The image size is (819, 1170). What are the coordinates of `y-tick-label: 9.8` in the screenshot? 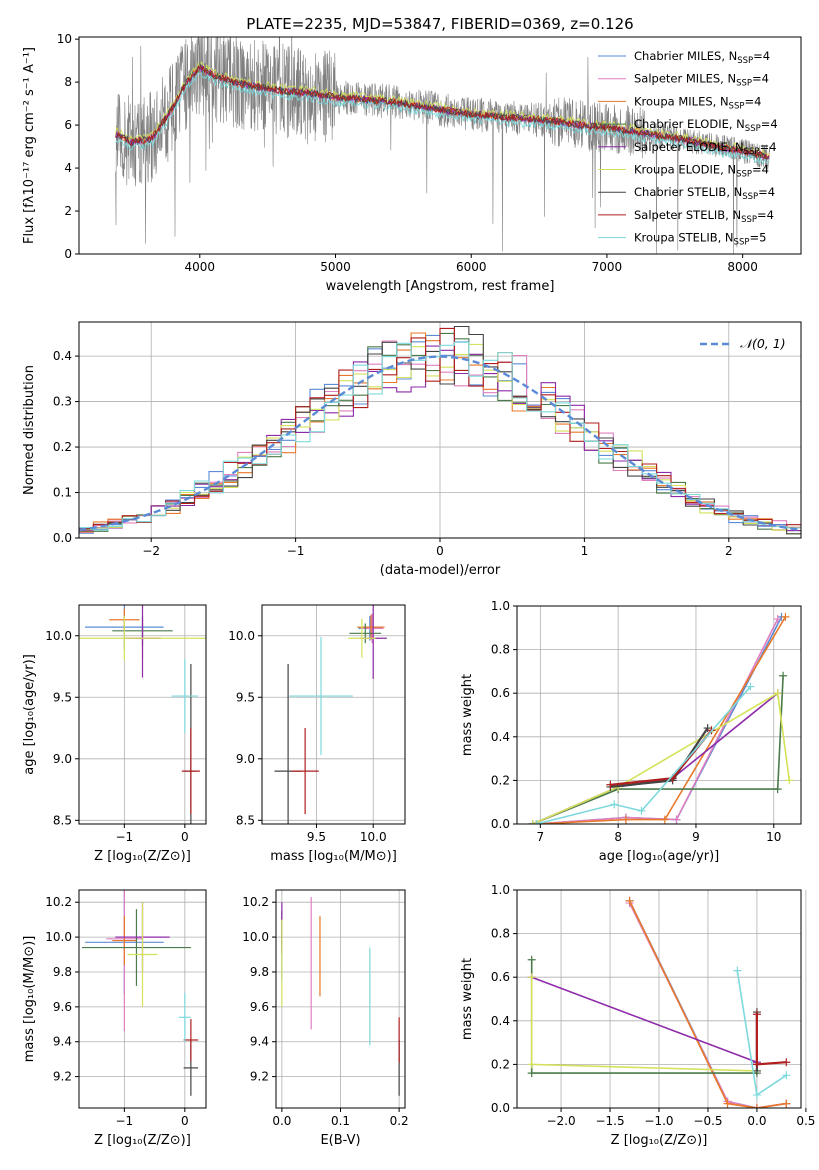 It's located at (62, 972).